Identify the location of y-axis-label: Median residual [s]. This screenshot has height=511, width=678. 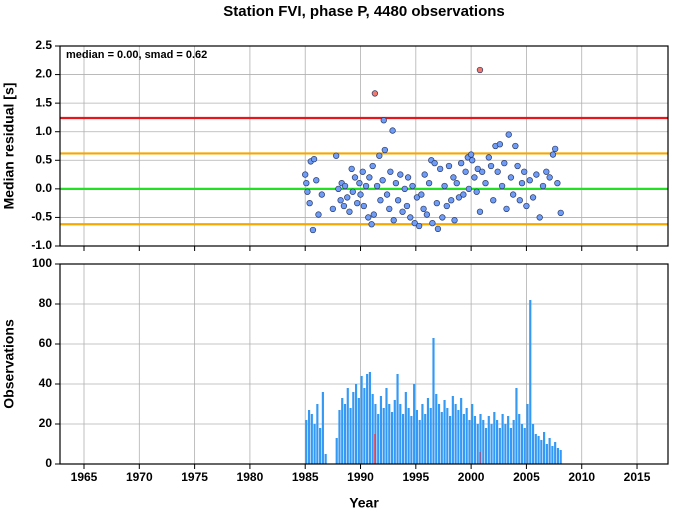
(9, 146).